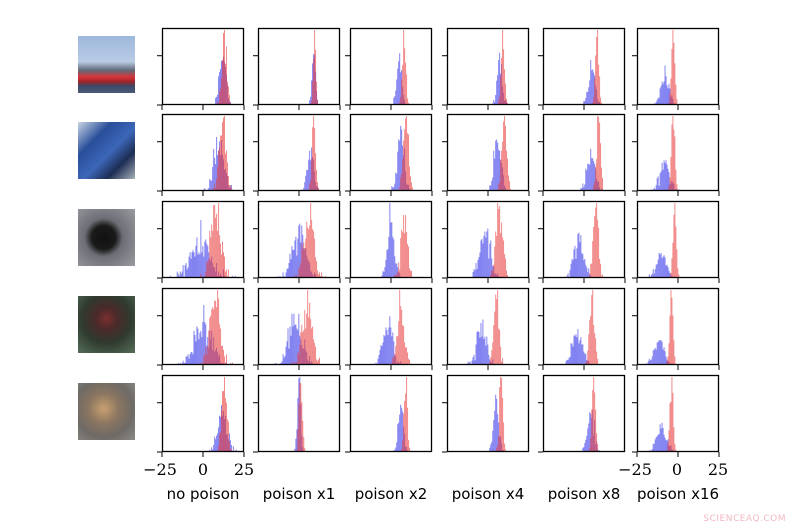 The width and height of the screenshot is (800, 530). Describe the element at coordinates (488, 494) in the screenshot. I see `column-label: poison x4` at that location.